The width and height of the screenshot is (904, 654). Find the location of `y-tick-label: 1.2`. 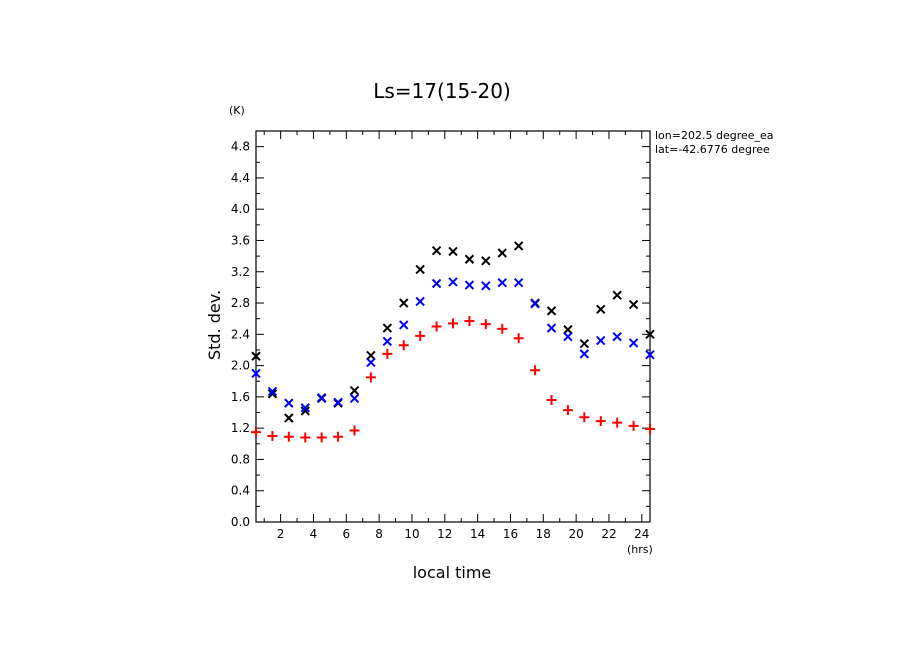

y-tick-label: 1.2 is located at coordinates (240, 428).